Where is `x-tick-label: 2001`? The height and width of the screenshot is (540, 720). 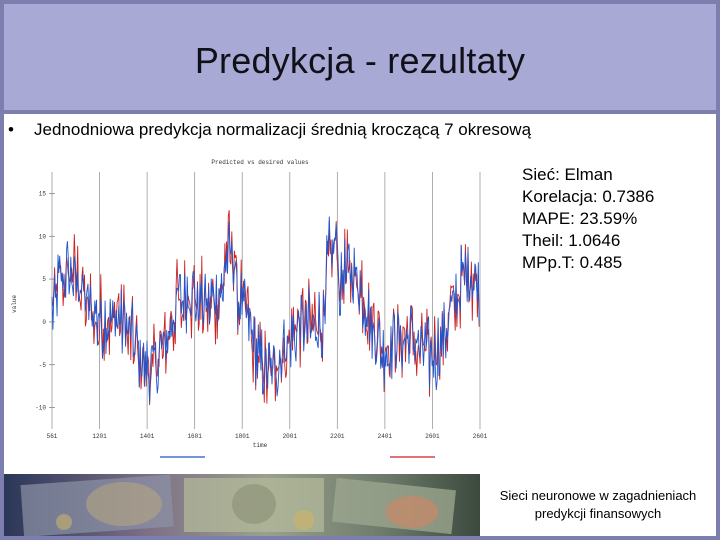 x-tick-label: 2001 is located at coordinates (290, 436).